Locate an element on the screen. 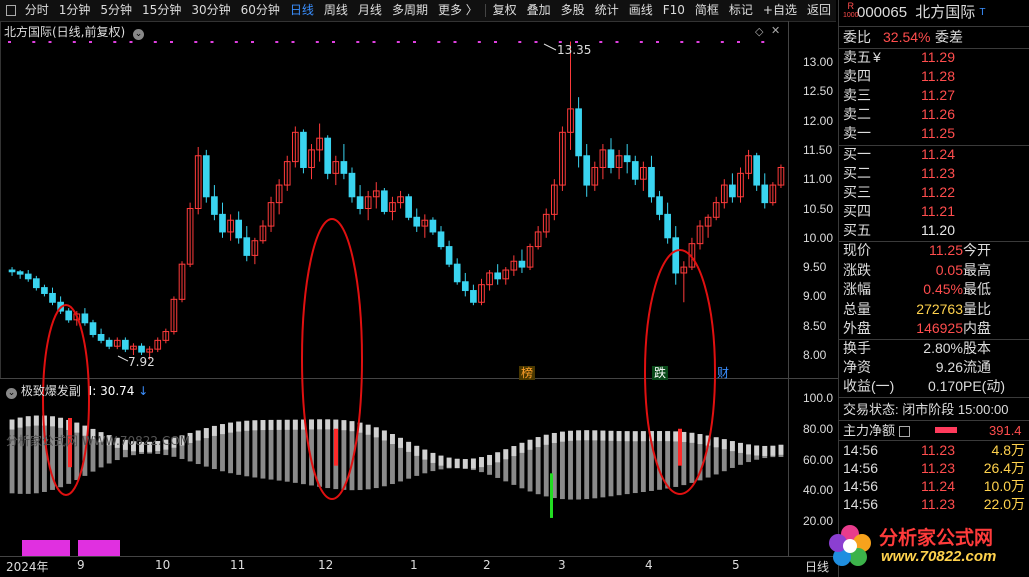 The image size is (1029, 577). event-badge-finance: 财 is located at coordinates (723, 373).